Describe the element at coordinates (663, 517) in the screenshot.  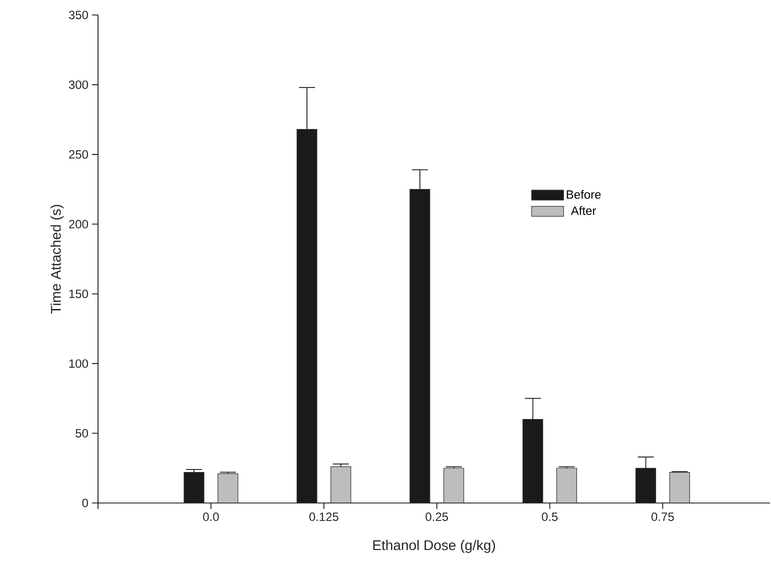
I see `x-tick-label: 0.75` at that location.